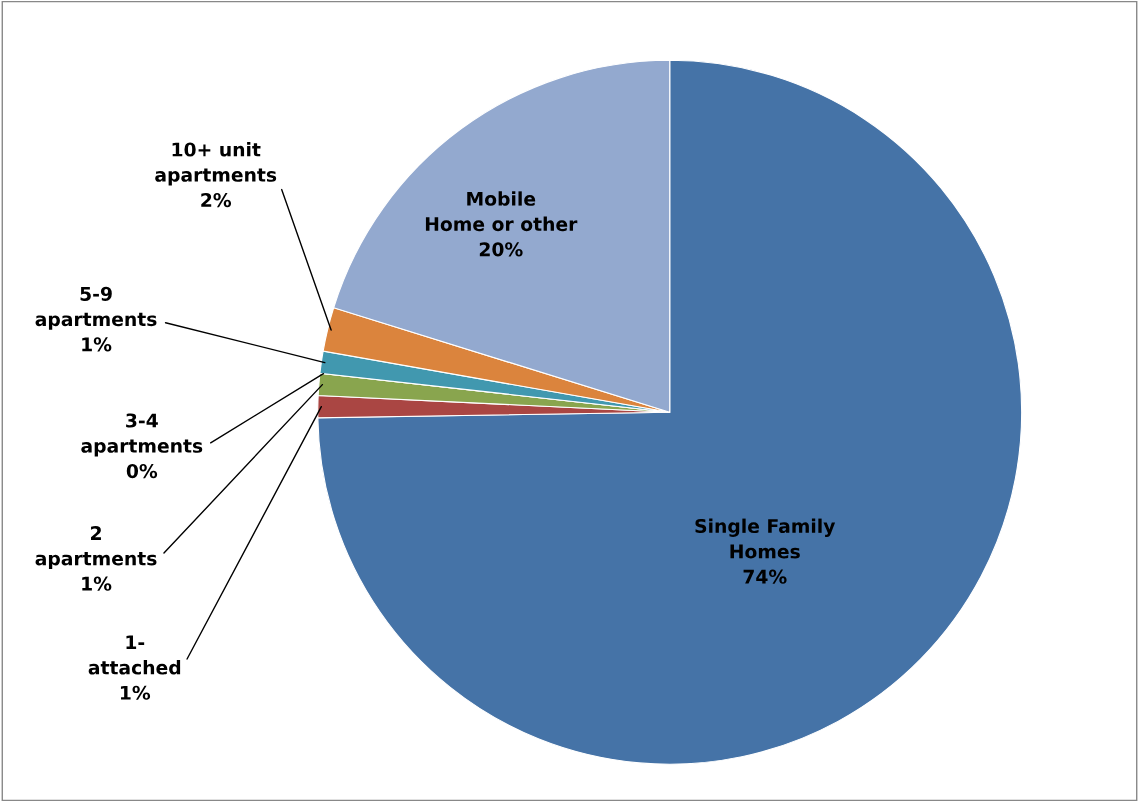 The height and width of the screenshot is (802, 1139). I want to click on slice-label: 5-9 apartments, so click(96, 308).